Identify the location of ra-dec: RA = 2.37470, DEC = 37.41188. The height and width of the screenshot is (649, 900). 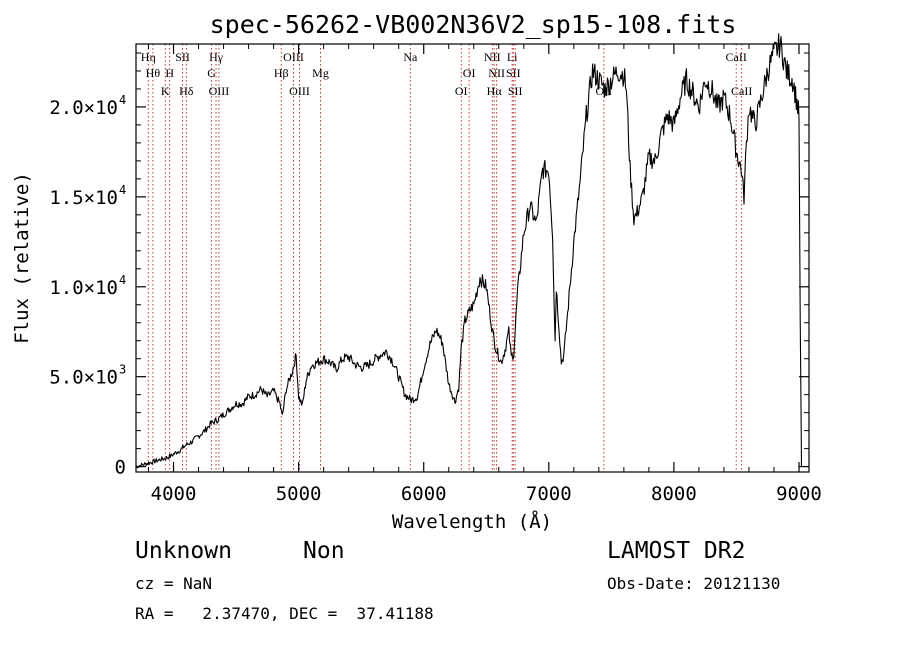
(284, 613).